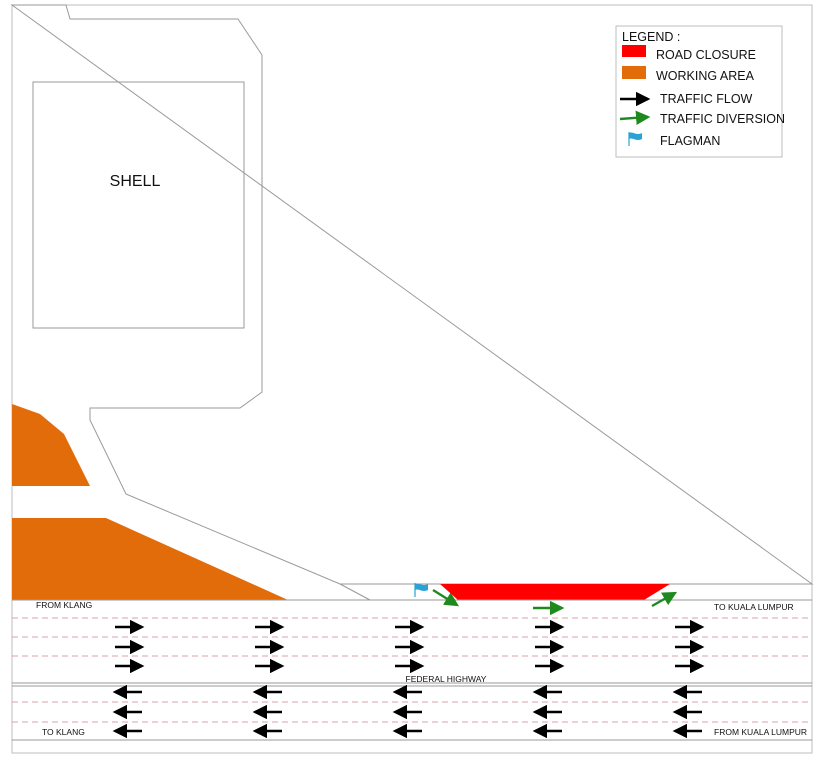  What do you see at coordinates (634, 51) in the screenshot?
I see `road-closure-swatch` at bounding box center [634, 51].